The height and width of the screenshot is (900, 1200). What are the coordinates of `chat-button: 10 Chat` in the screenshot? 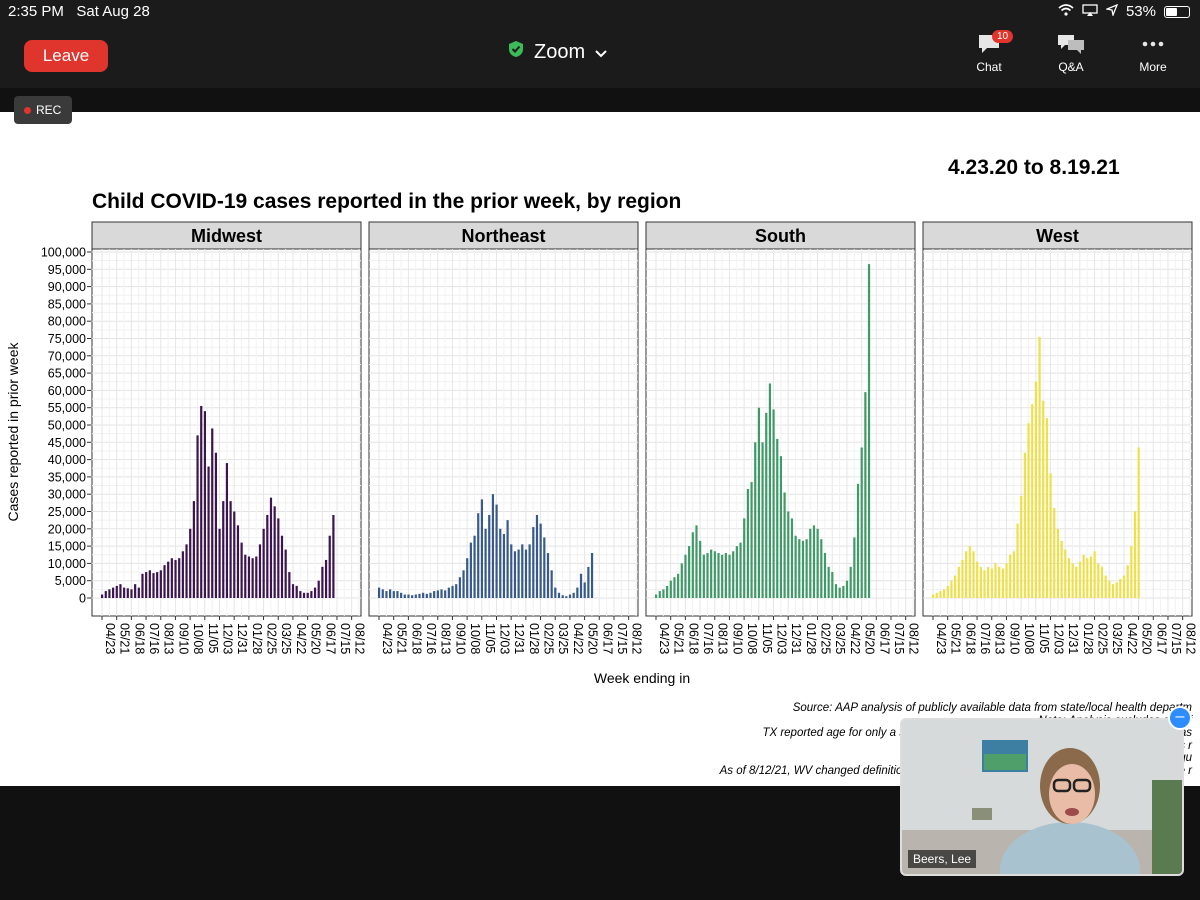 It's located at (989, 52).